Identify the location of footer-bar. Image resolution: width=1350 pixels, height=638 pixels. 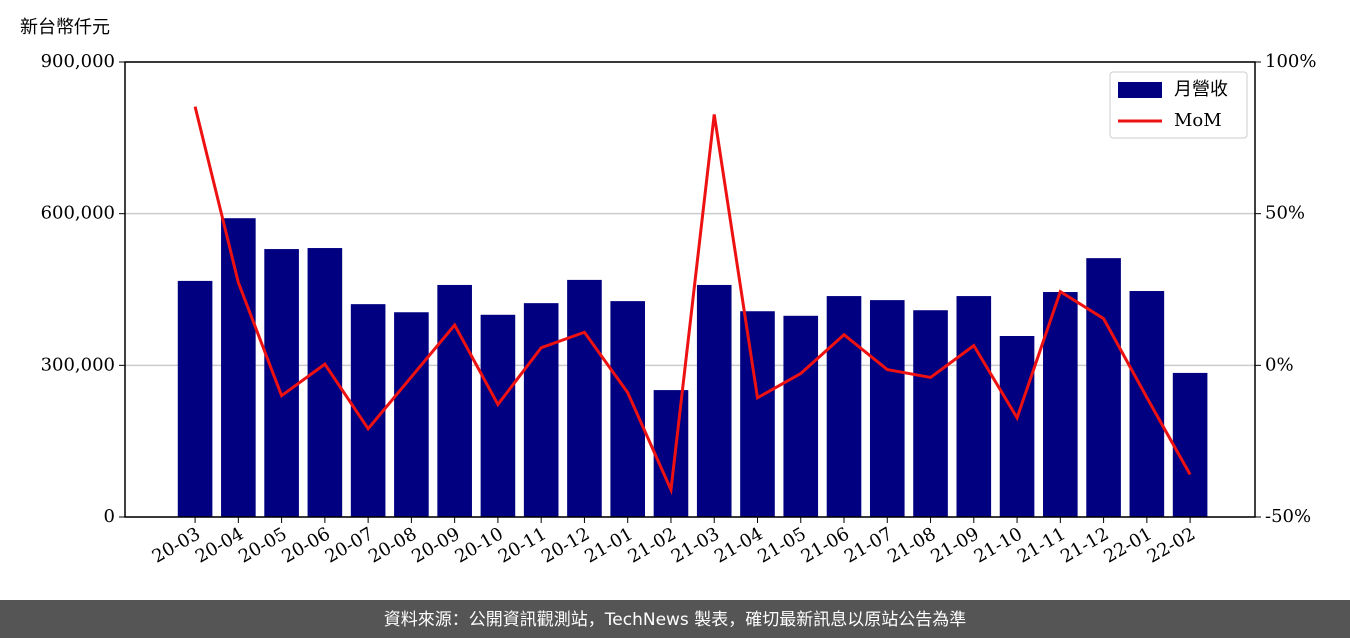
(675, 619).